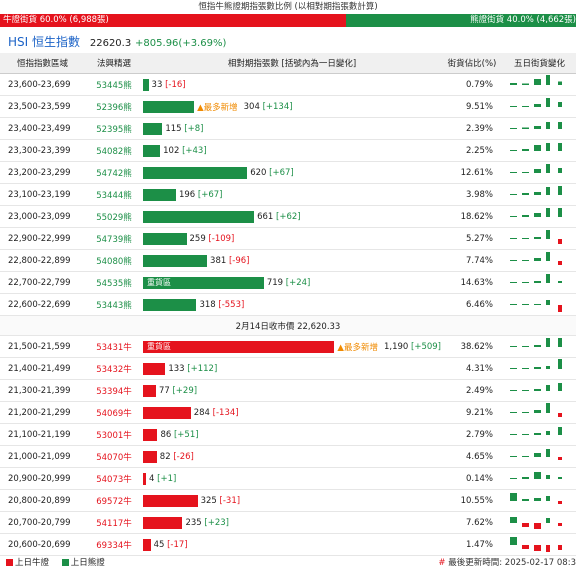  What do you see at coordinates (114, 304) in the screenshot?
I see `product-code-link: 53443熊` at bounding box center [114, 304].